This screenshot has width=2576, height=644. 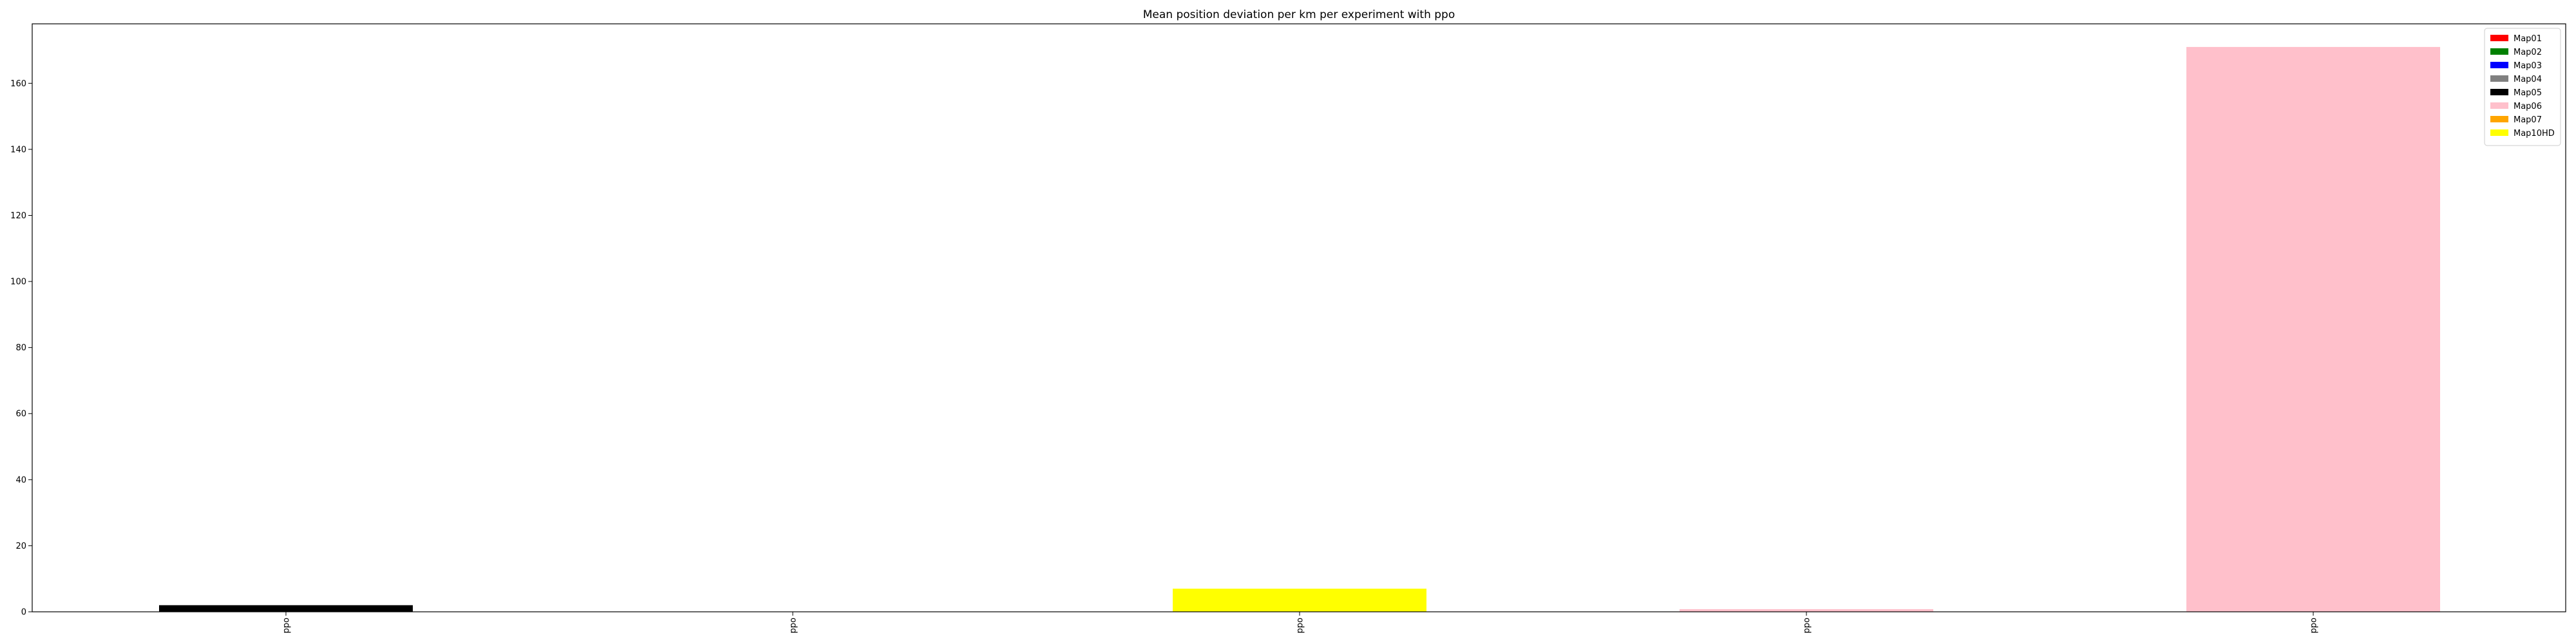 I want to click on y-tick-label: 140, so click(x=18, y=150).